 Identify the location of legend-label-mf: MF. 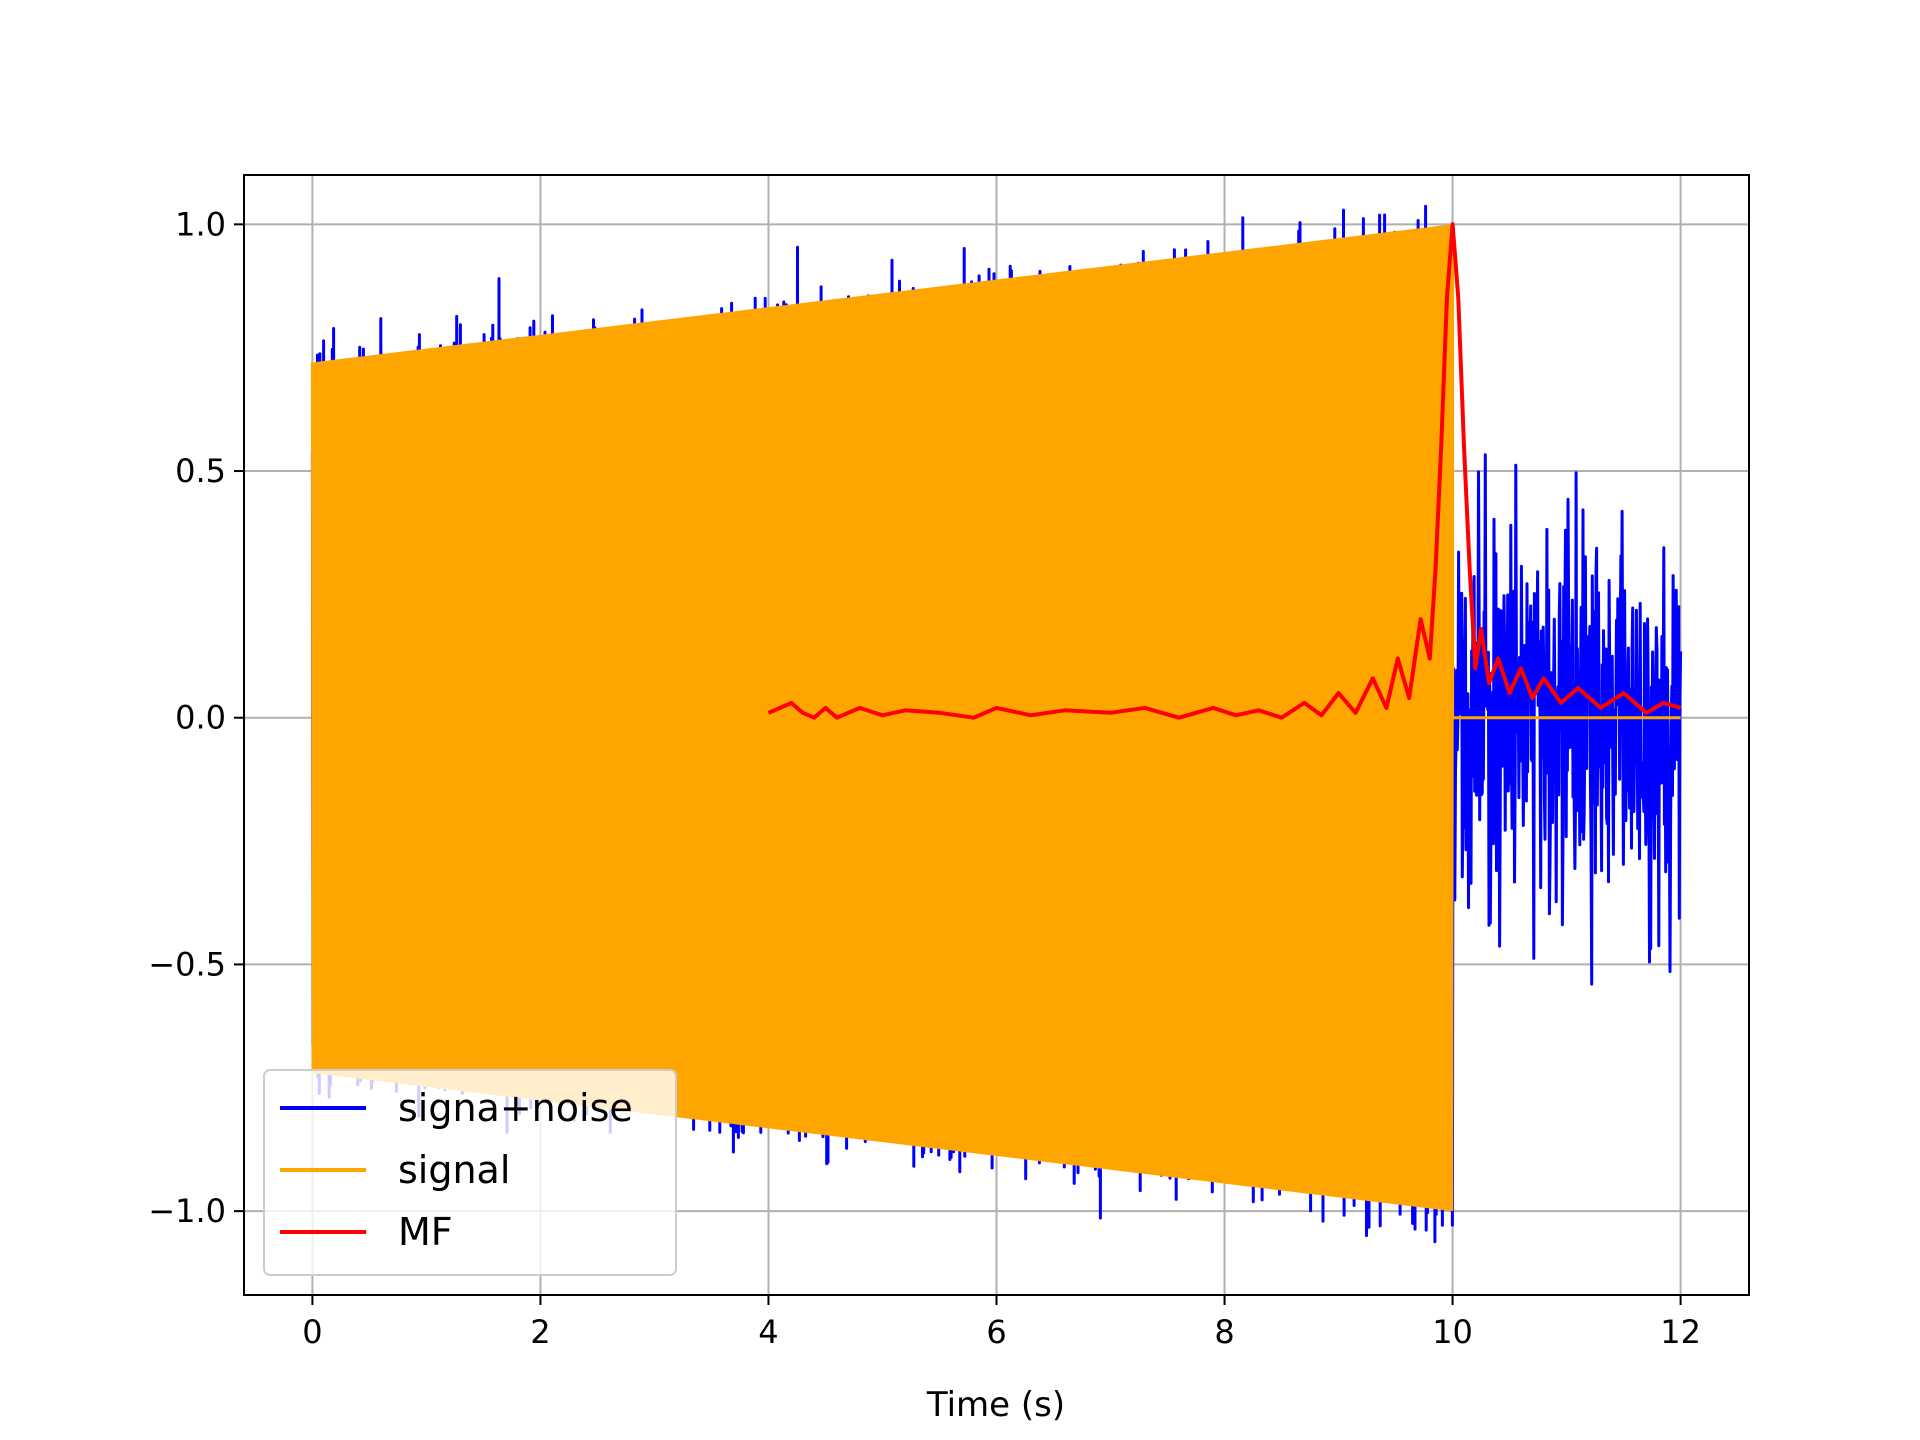
(425, 1232).